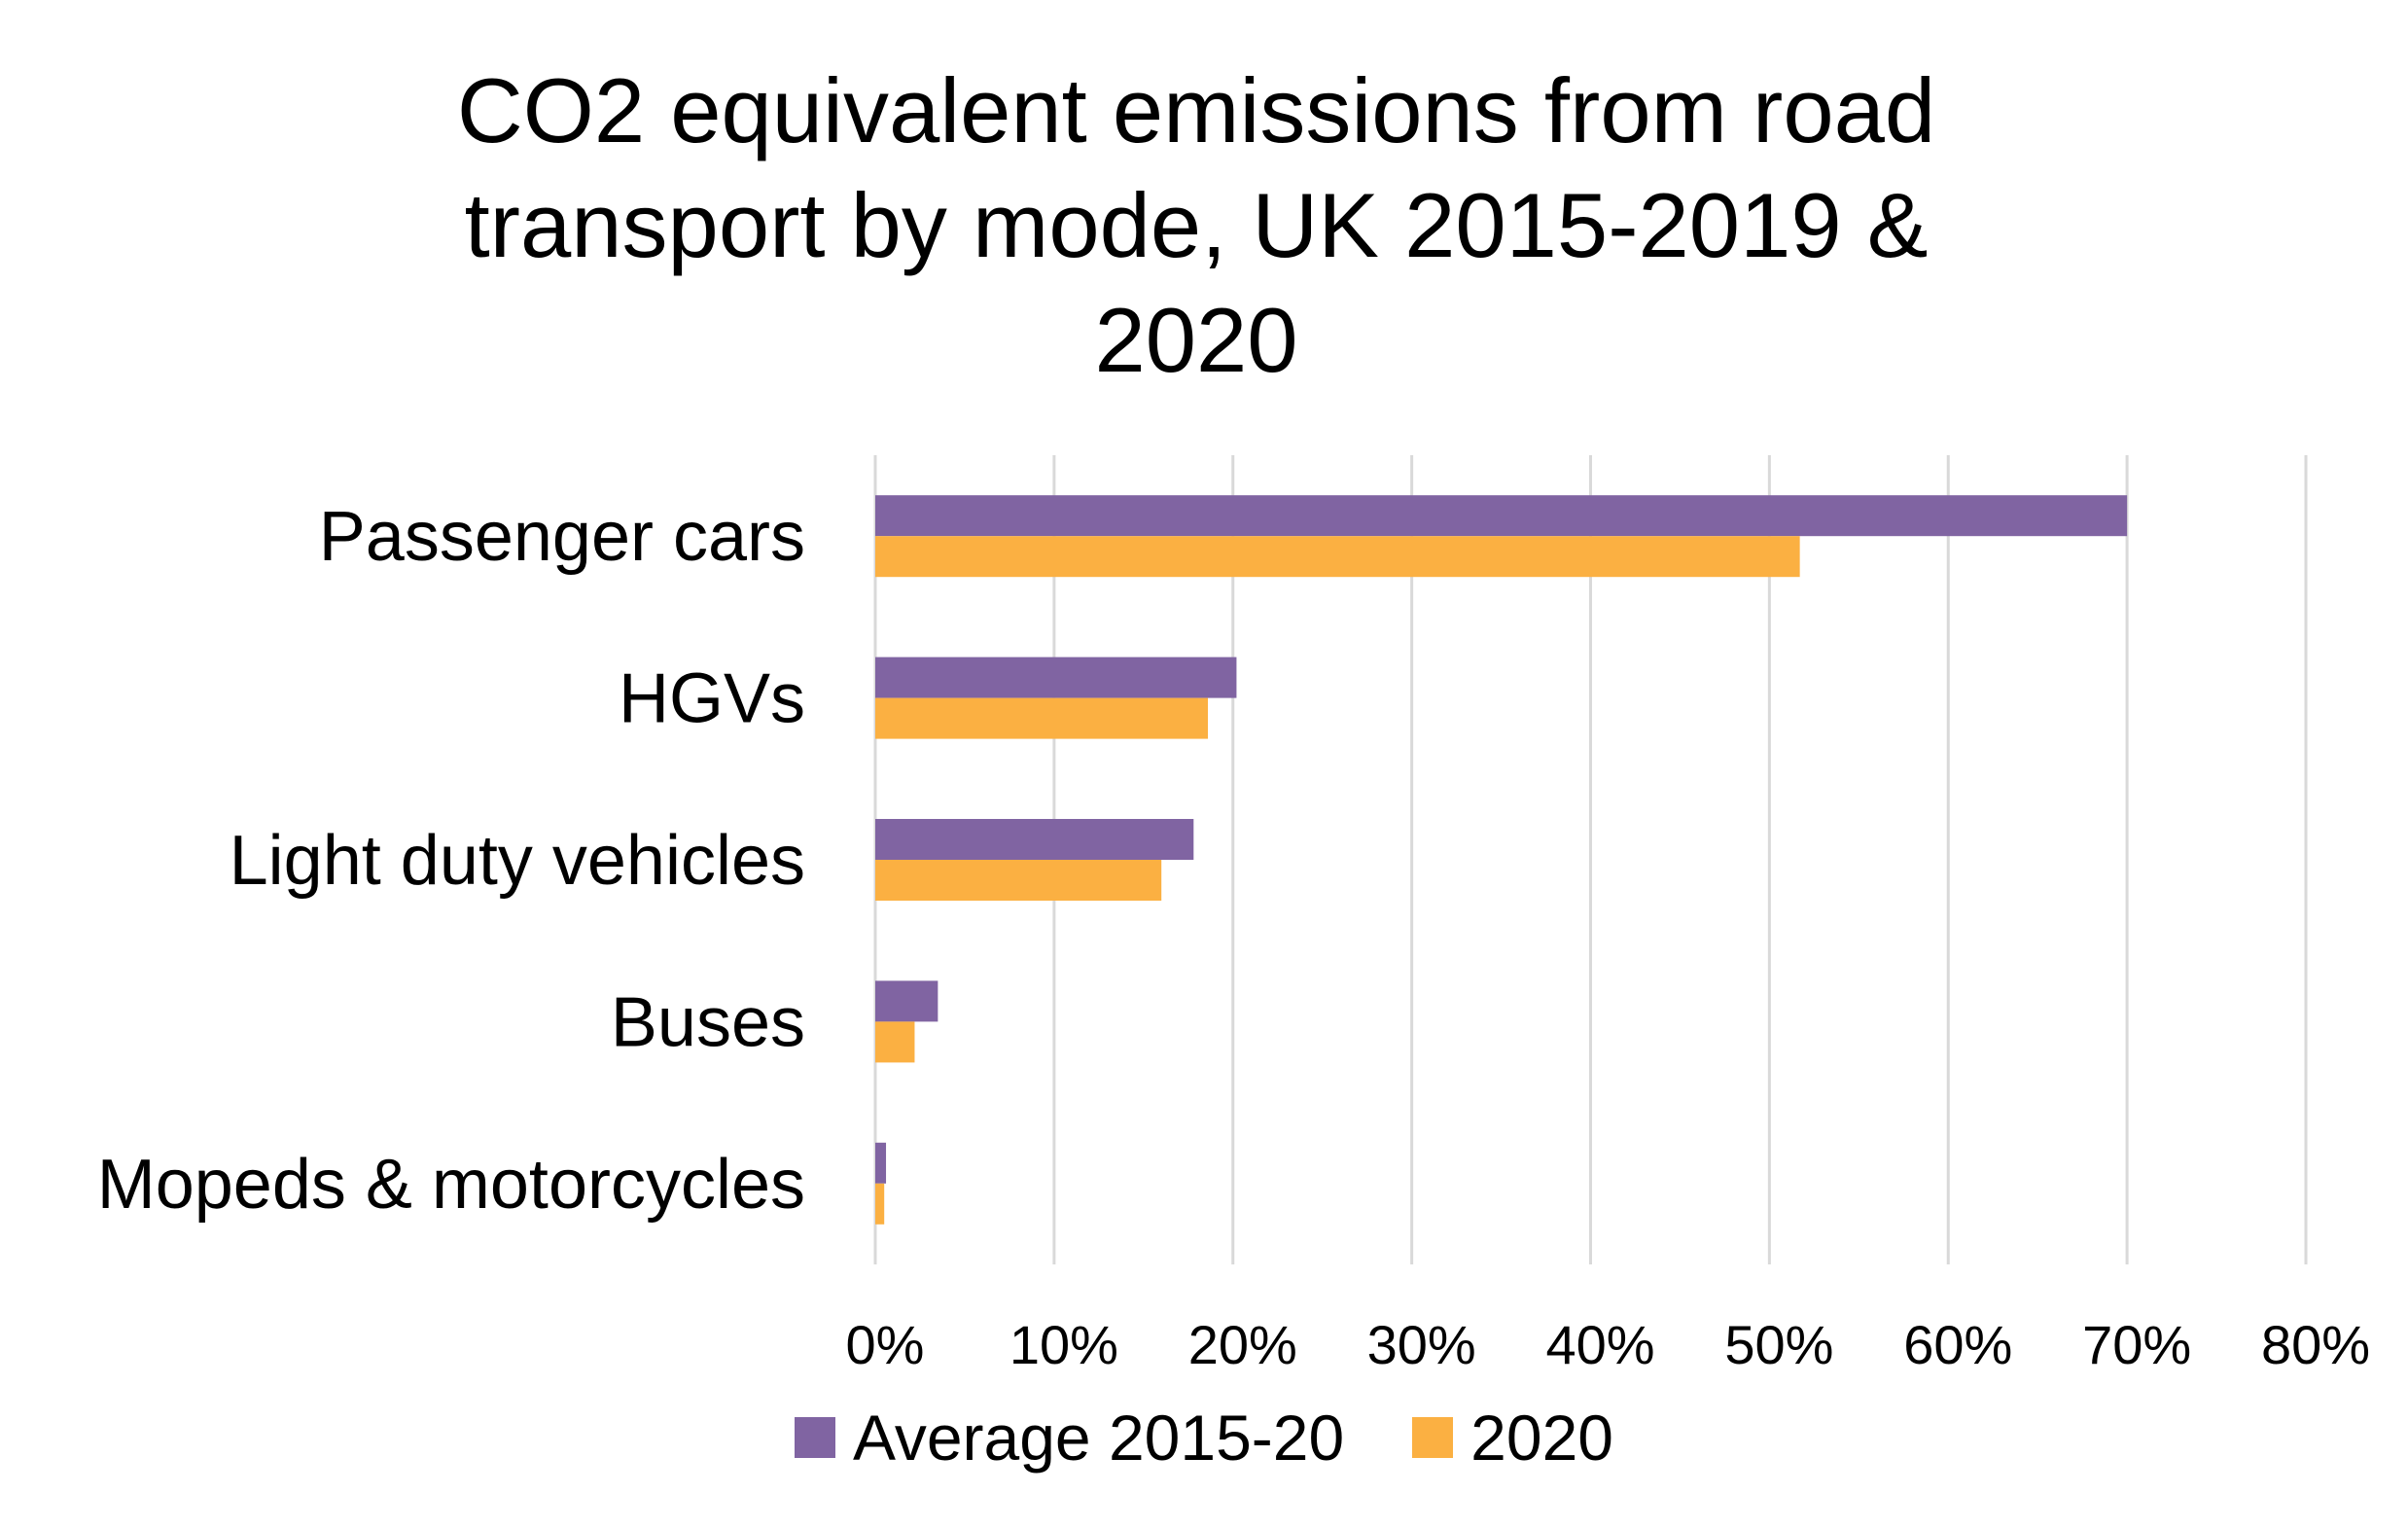  I want to click on x-tick-label: 40%, so click(1600, 1344).